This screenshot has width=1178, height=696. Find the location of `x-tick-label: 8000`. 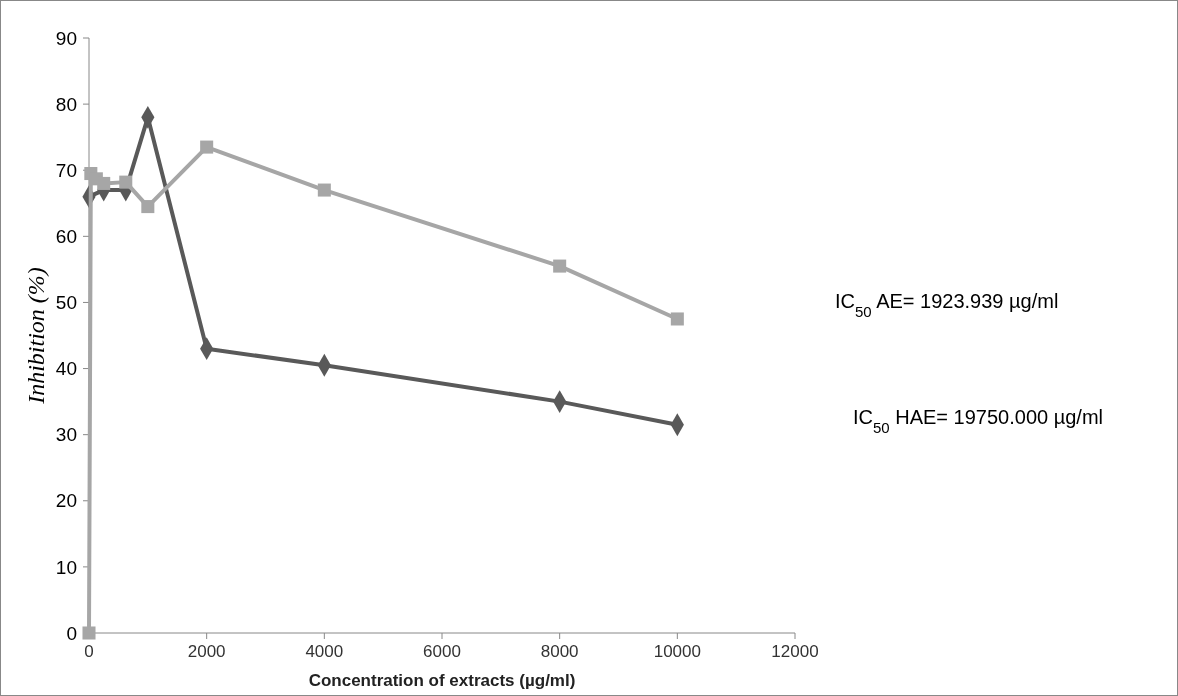

x-tick-label: 8000 is located at coordinates (559, 651).